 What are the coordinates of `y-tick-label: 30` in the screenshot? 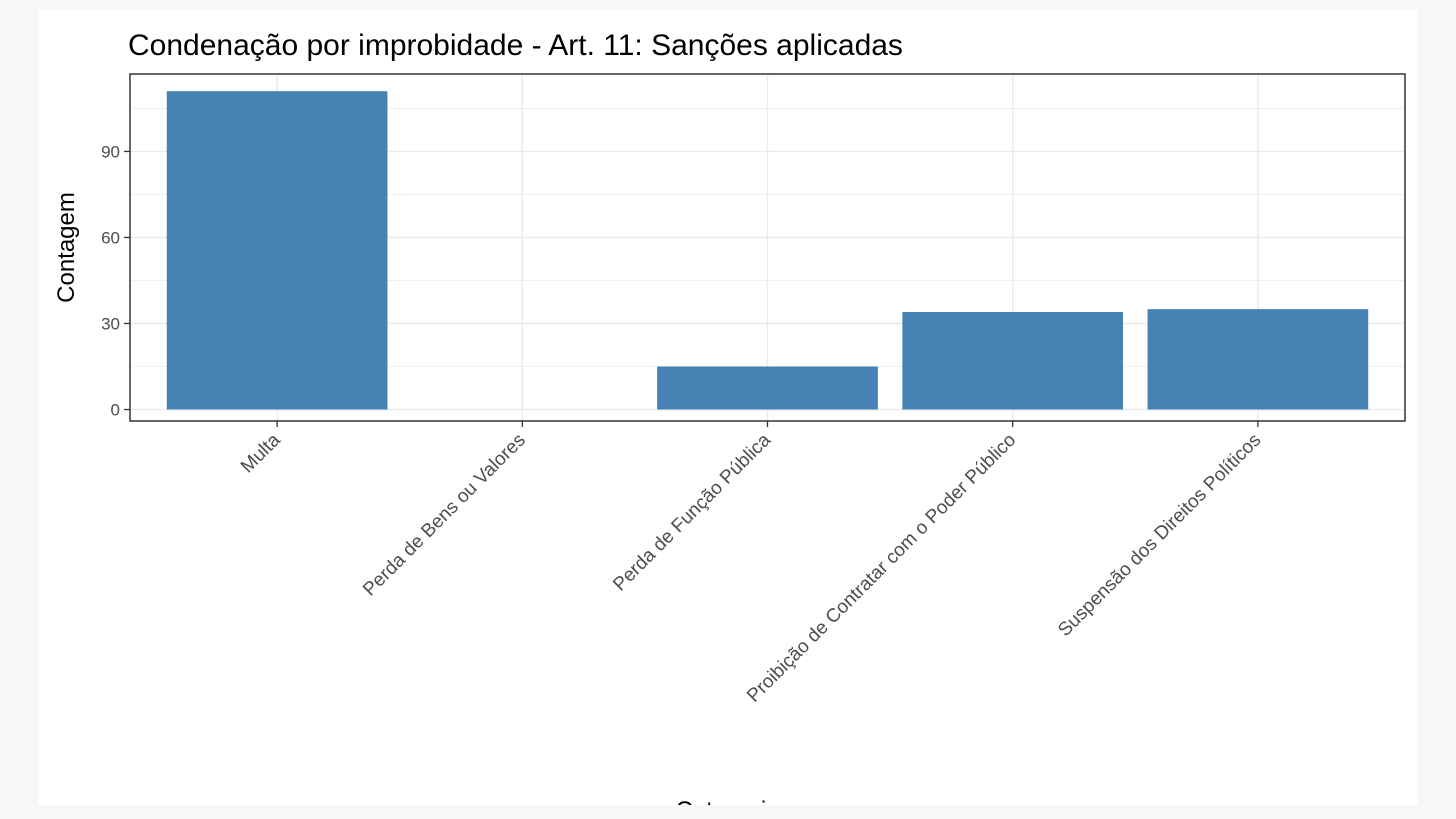 It's located at (110, 323).